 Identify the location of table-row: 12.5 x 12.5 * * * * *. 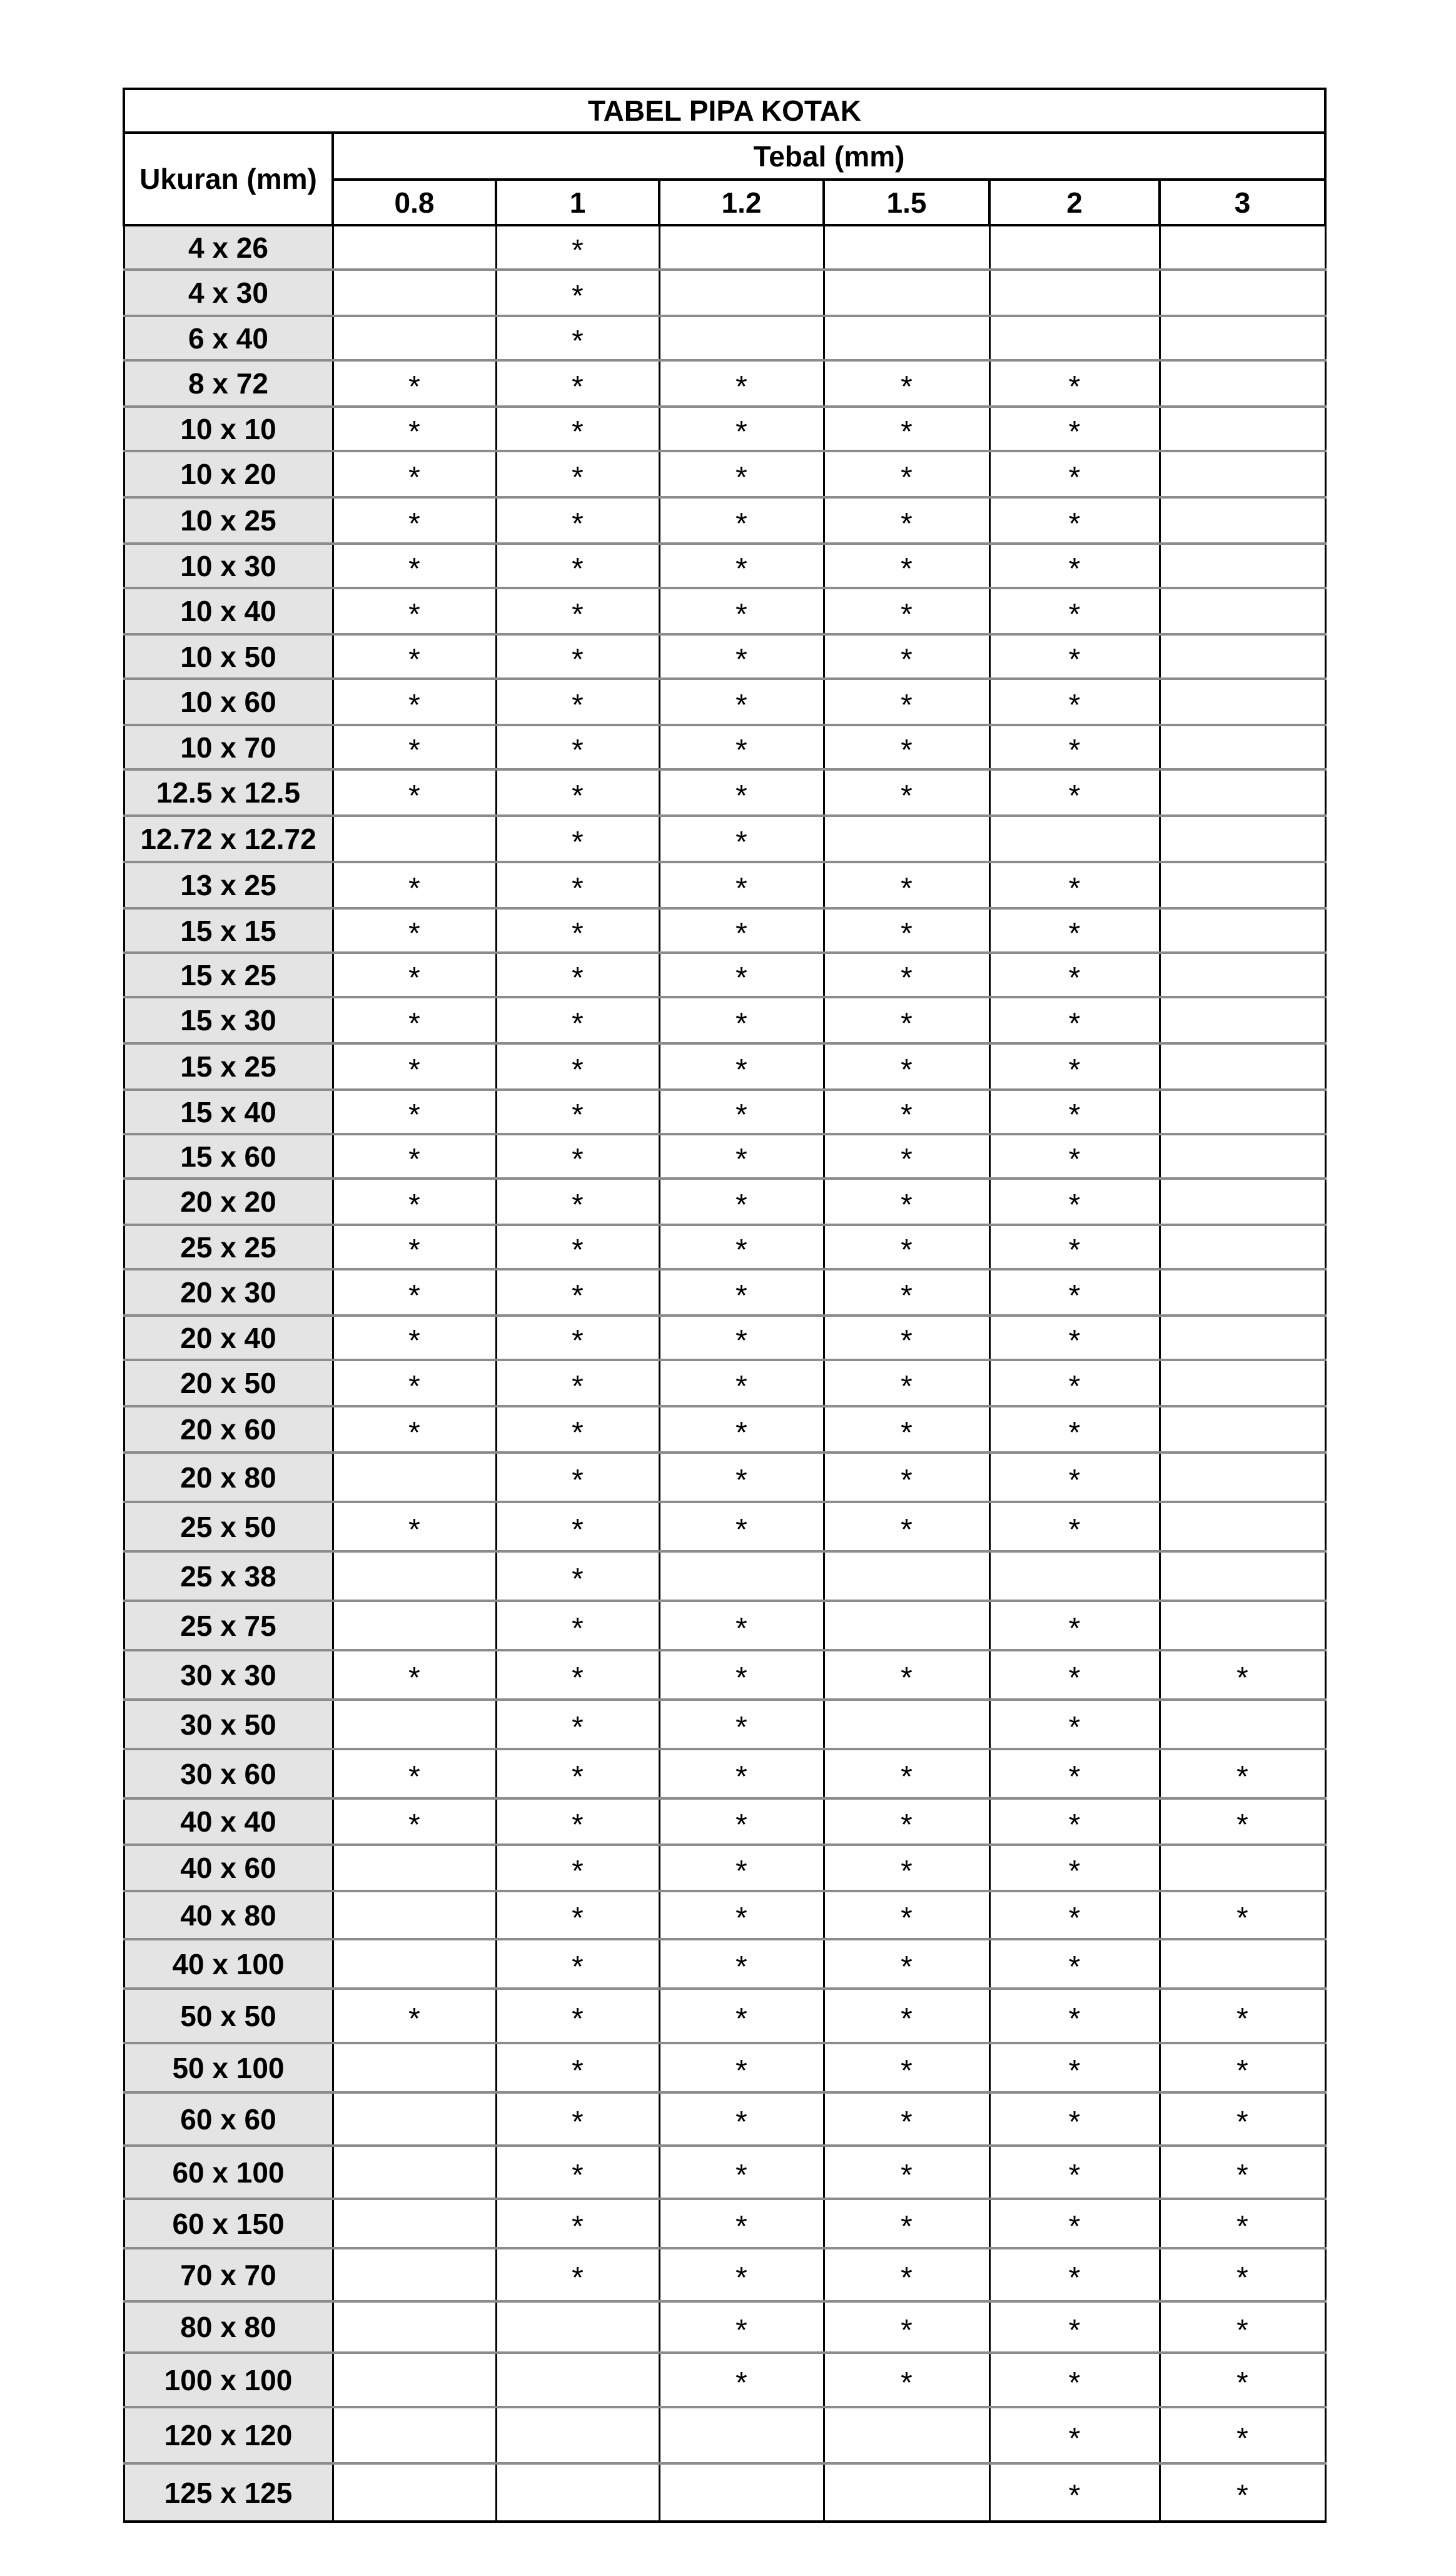
(725, 793).